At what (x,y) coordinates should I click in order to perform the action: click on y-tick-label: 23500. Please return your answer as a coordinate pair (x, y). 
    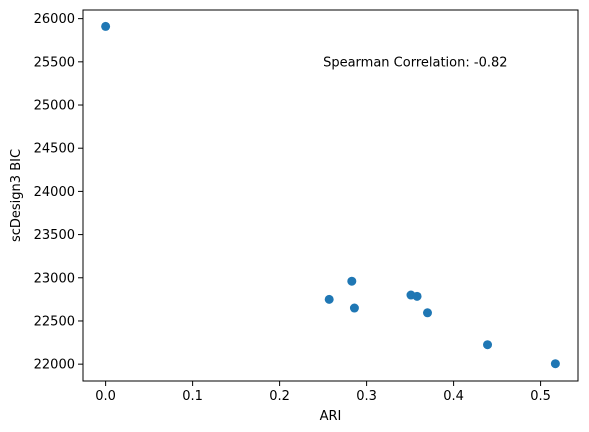
    Looking at the image, I should click on (54, 235).